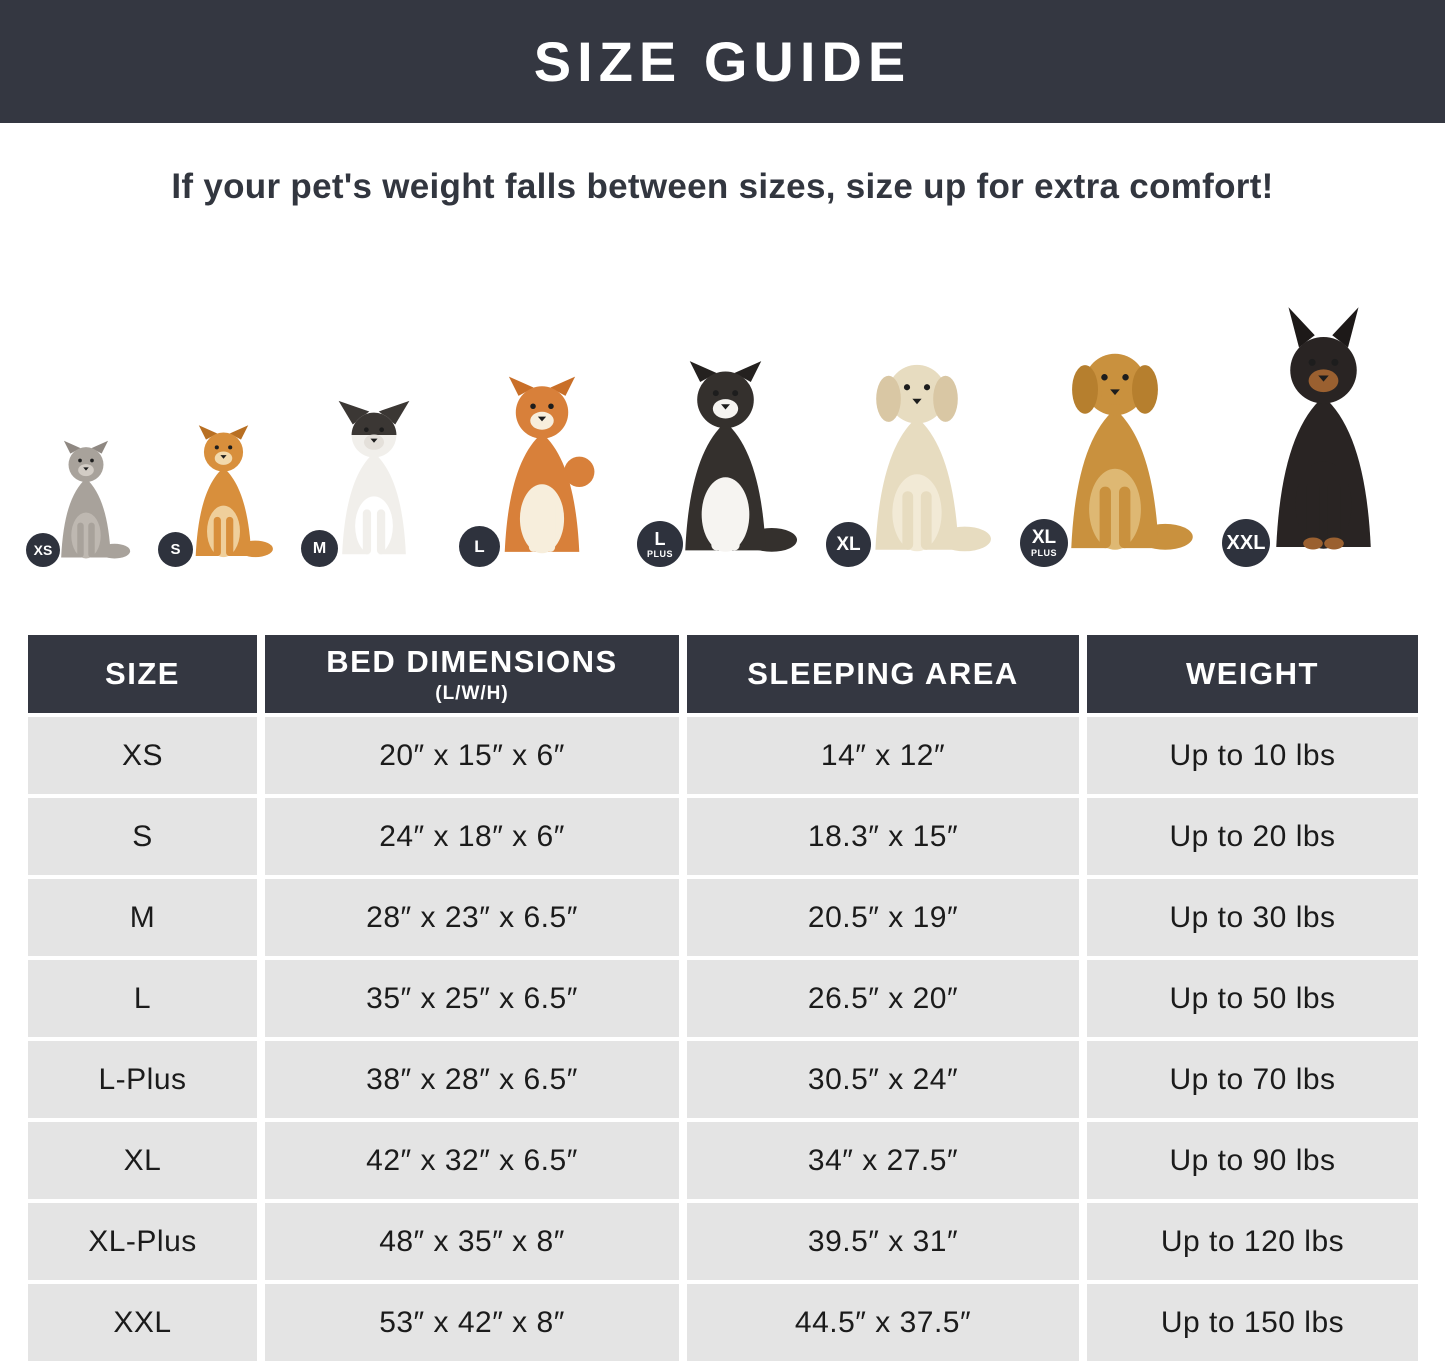  Describe the element at coordinates (883, 1160) in the screenshot. I see `table-cell: 34″ x 27.5″` at that location.